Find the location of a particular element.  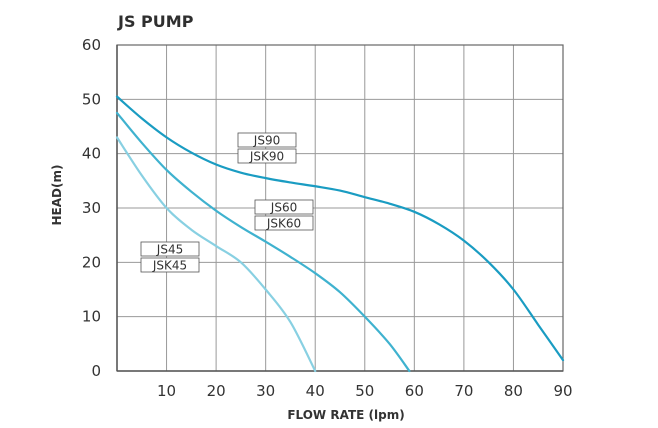

y-tick-label: 10 is located at coordinates (91, 317).